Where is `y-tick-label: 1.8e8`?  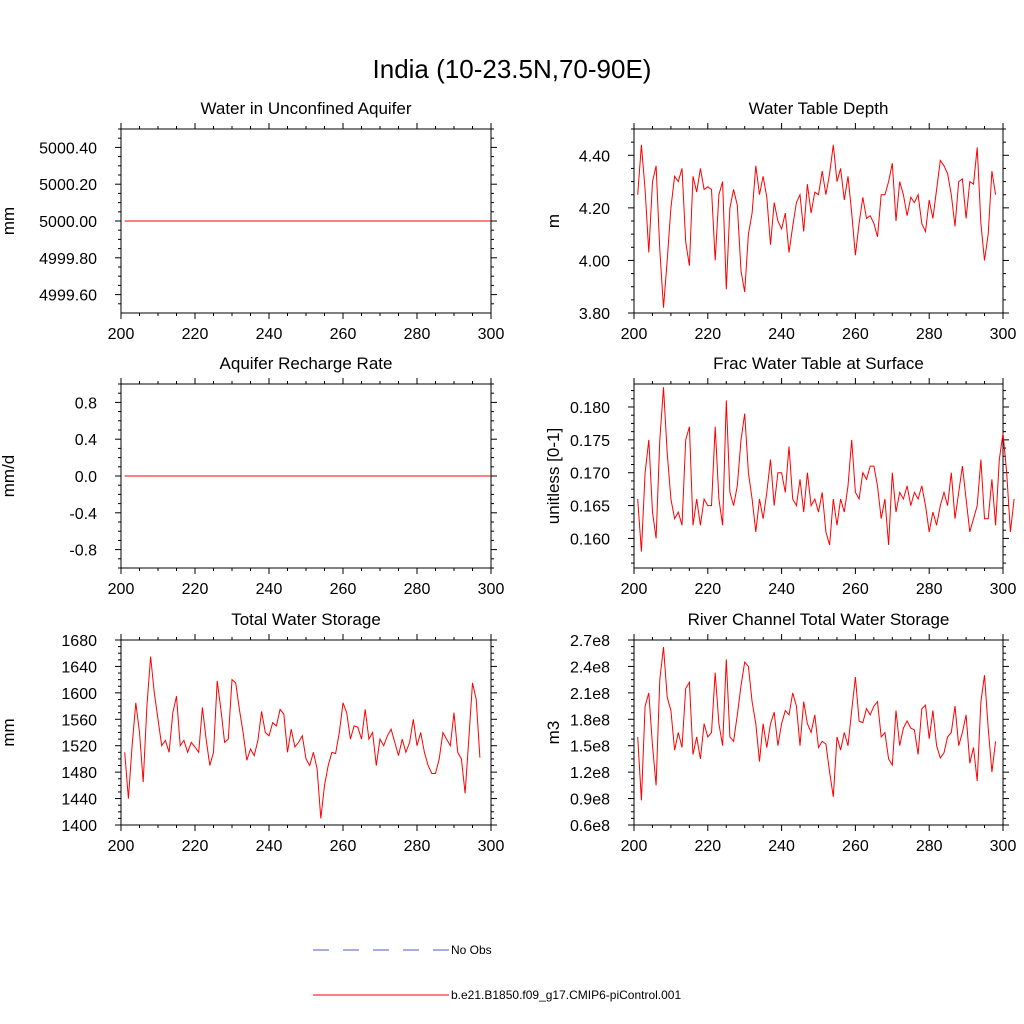
y-tick-label: 1.8e8 is located at coordinates (590, 720).